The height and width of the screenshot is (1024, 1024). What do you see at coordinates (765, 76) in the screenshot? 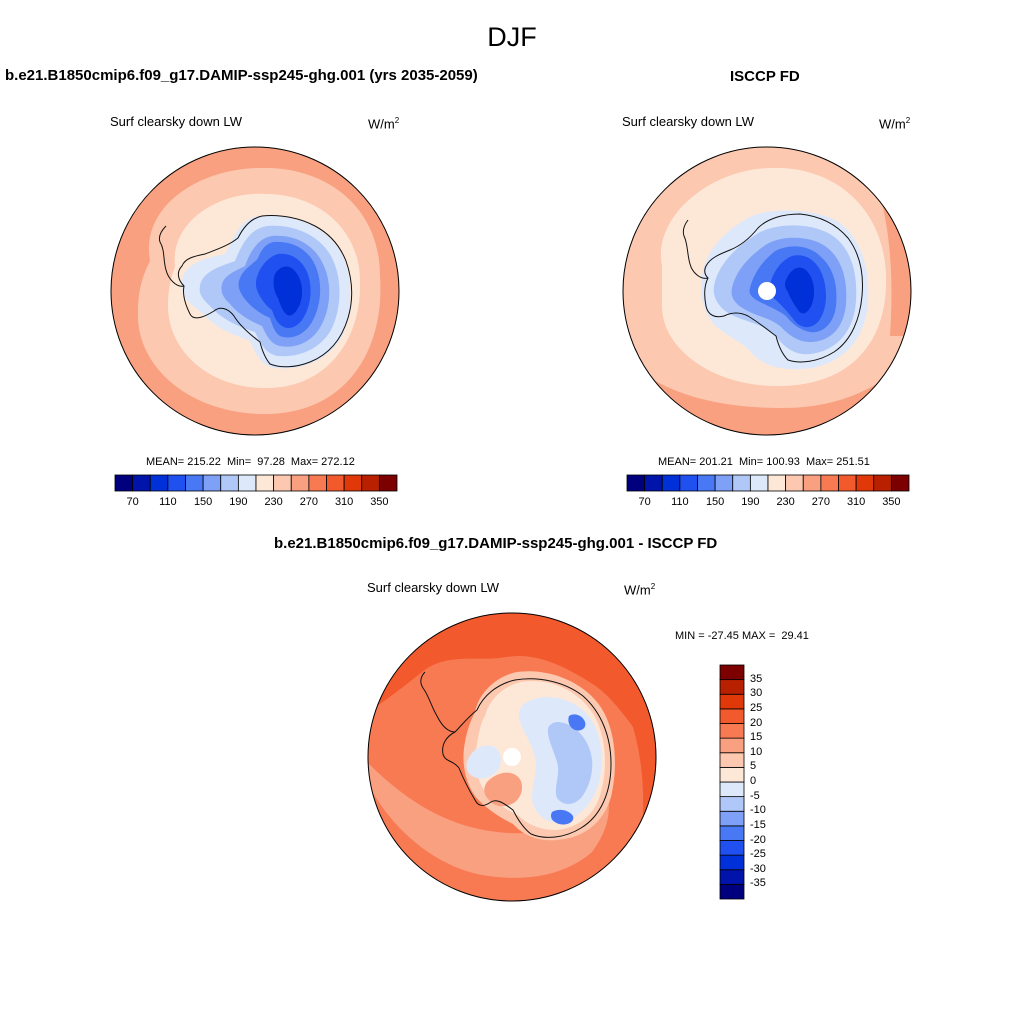
I see `panel2-title: ISCCP FD` at bounding box center [765, 76].